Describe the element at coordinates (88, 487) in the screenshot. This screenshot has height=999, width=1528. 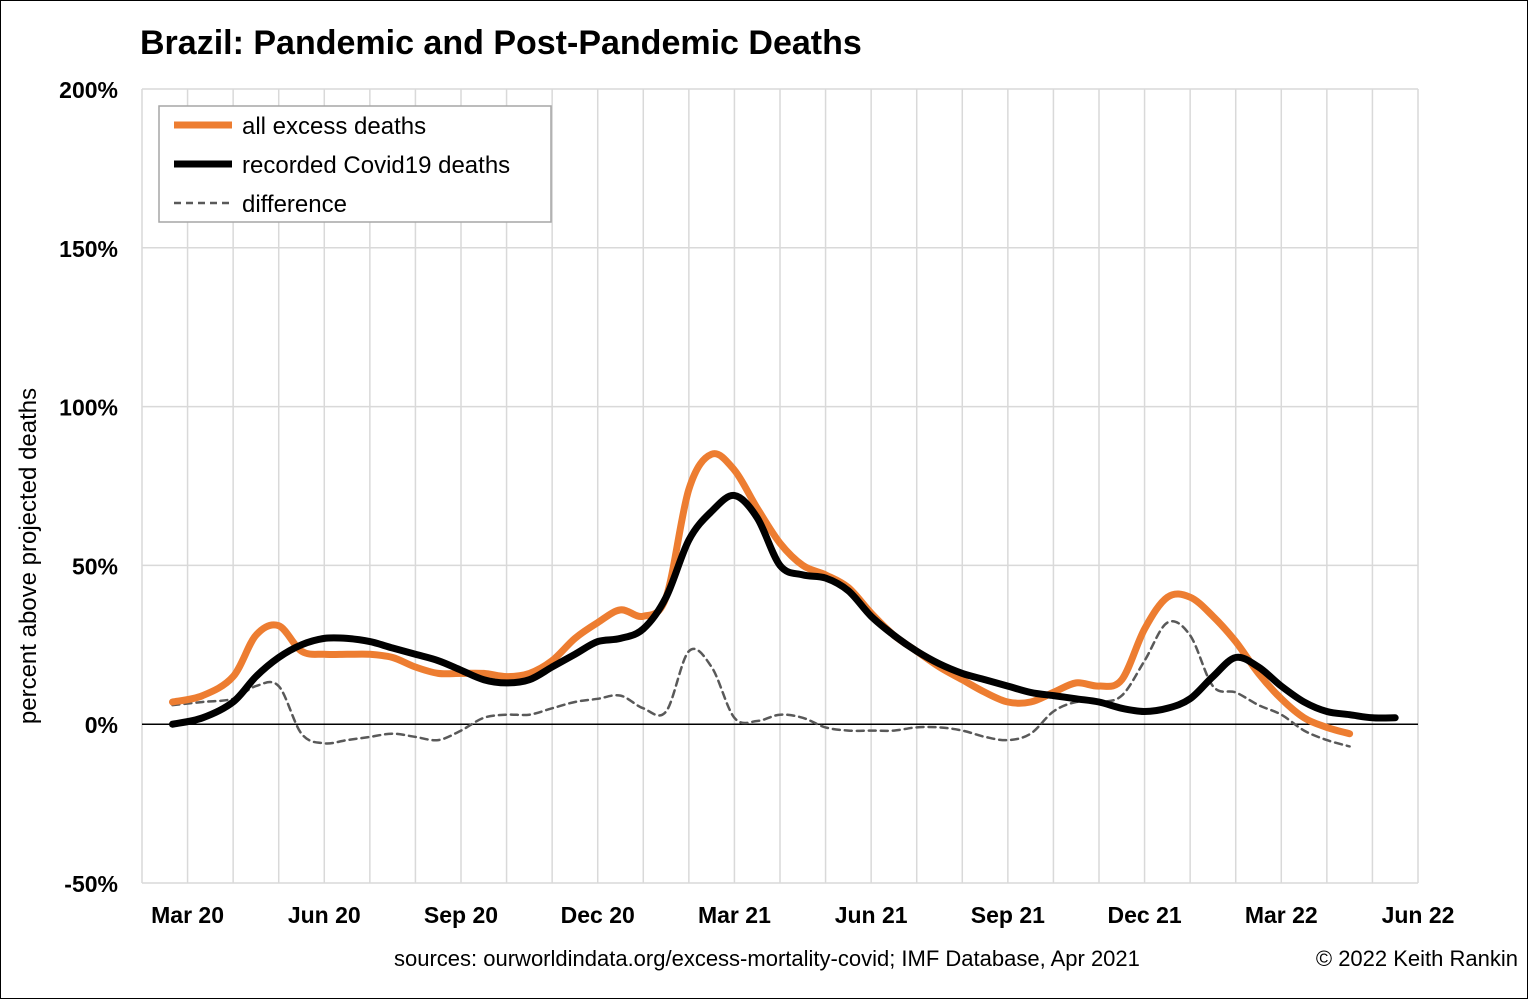
I see `y-axis-ticks: -50% 0% 50% 100% 150% 200%` at that location.